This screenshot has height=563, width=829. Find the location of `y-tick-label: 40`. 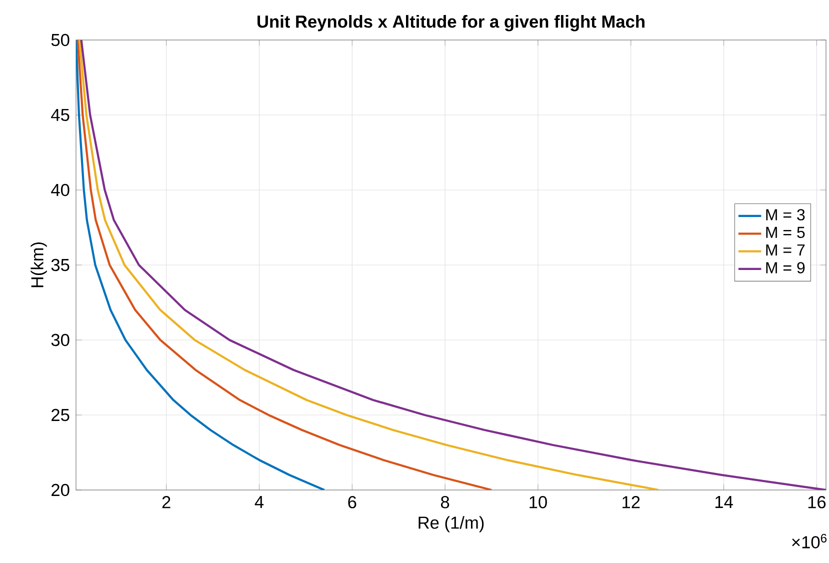

y-tick-label: 40 is located at coordinates (60, 190).